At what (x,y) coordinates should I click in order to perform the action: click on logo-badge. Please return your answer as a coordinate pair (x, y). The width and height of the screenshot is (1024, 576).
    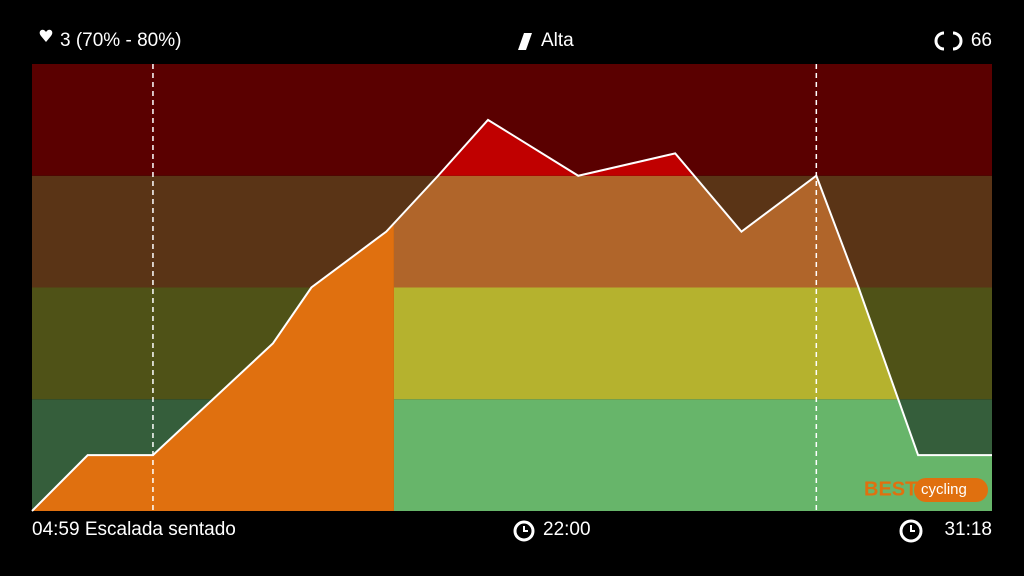
    Looking at the image, I should click on (951, 490).